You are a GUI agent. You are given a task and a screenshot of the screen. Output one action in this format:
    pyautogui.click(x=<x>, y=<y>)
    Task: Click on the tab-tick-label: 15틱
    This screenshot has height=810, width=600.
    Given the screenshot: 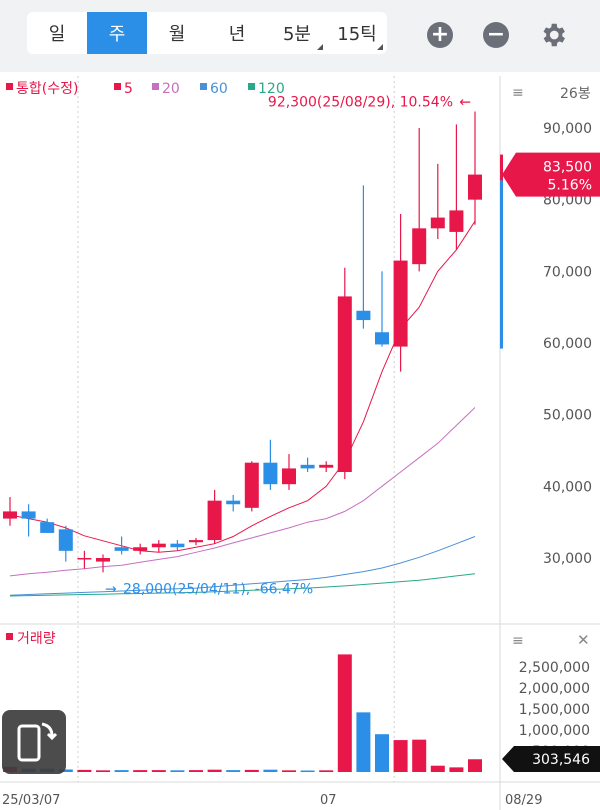 What is the action you would take?
    pyautogui.click(x=357, y=34)
    